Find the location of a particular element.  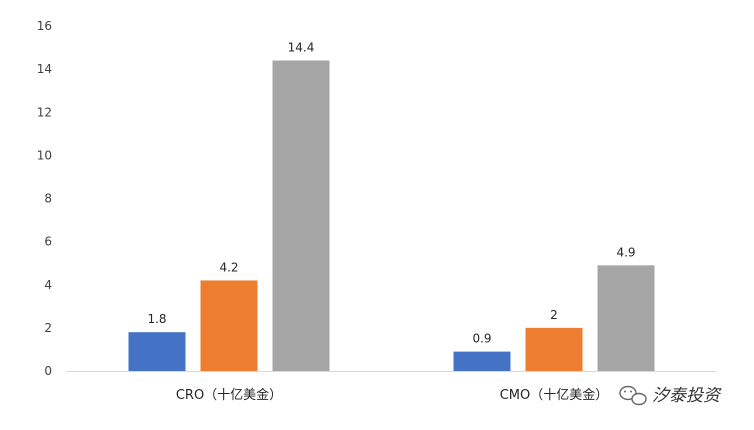

data-label: 2 is located at coordinates (554, 315).